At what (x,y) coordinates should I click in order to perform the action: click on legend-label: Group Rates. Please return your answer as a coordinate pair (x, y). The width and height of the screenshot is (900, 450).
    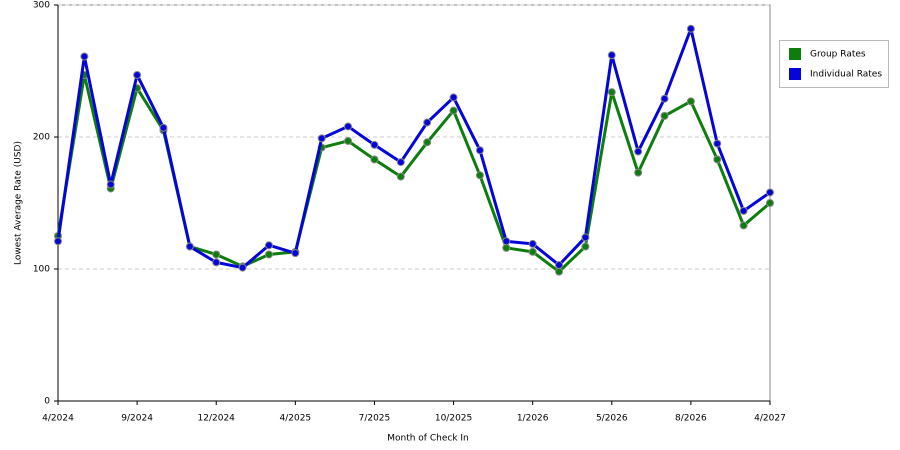
    Looking at the image, I should click on (838, 55).